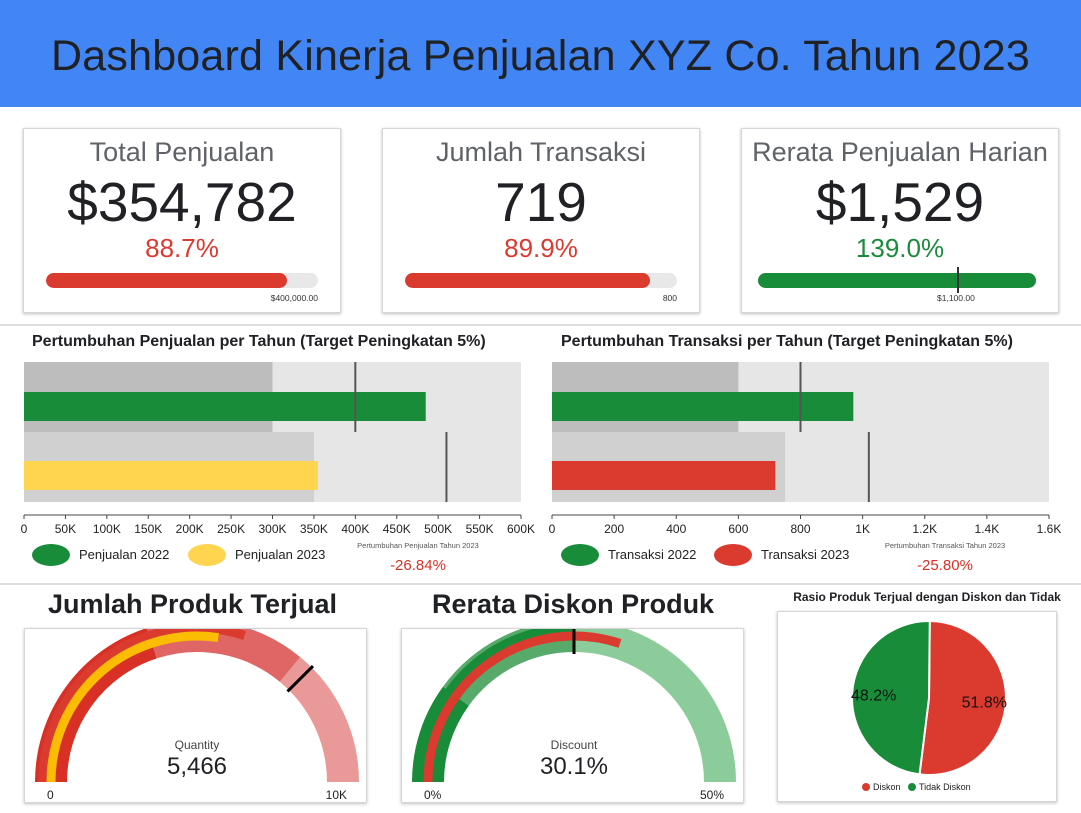  Describe the element at coordinates (1049, 529) in the screenshot. I see `x-tick-label: 1.6K` at that location.